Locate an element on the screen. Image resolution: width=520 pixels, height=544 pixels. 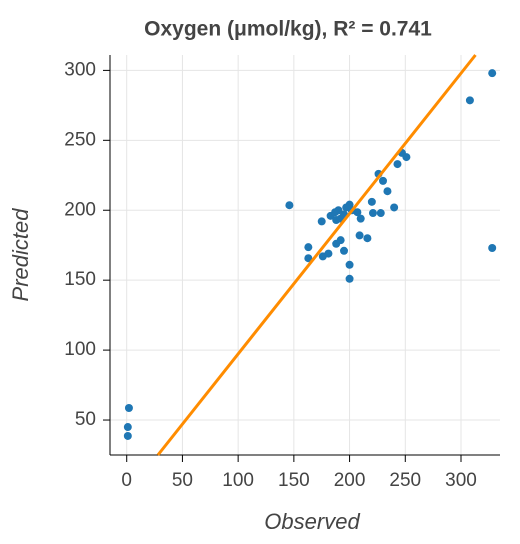
x-tick-label: 150 is located at coordinates (294, 480).